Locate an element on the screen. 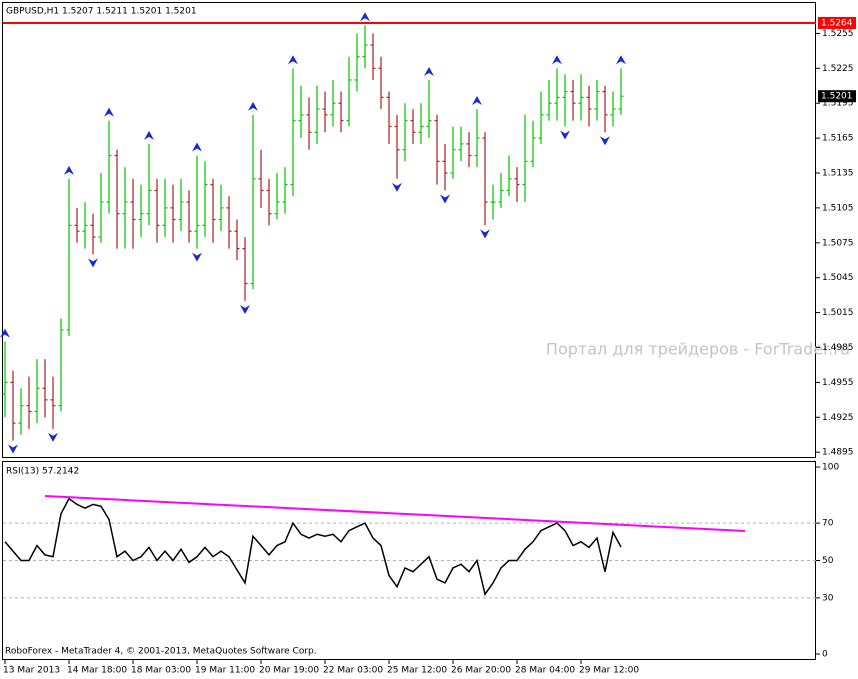 The width and height of the screenshot is (858, 679). y-tick-label: 1.5165 is located at coordinates (838, 139).